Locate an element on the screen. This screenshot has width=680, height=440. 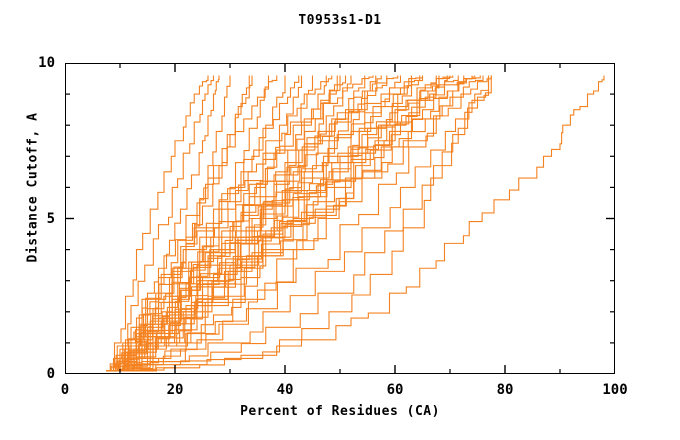
x-tick-label: 20 is located at coordinates (175, 390).